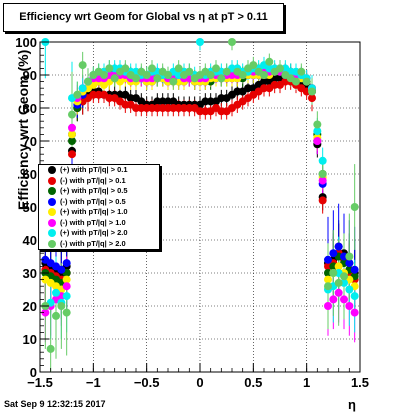  What do you see at coordinates (306, 382) in the screenshot?
I see `x-tick-label: 1` at bounding box center [306, 382].